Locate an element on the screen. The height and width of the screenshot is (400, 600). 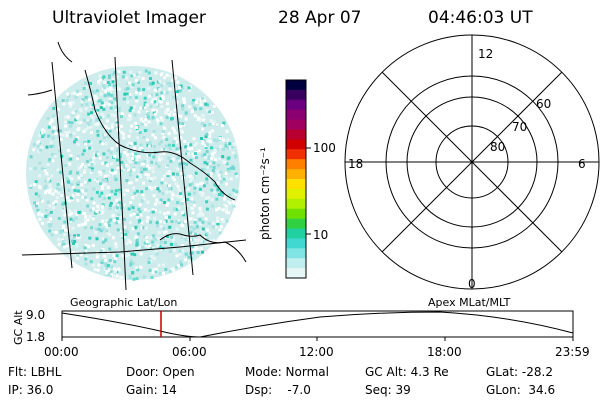
polar-label-6: 6 is located at coordinates (582, 164).